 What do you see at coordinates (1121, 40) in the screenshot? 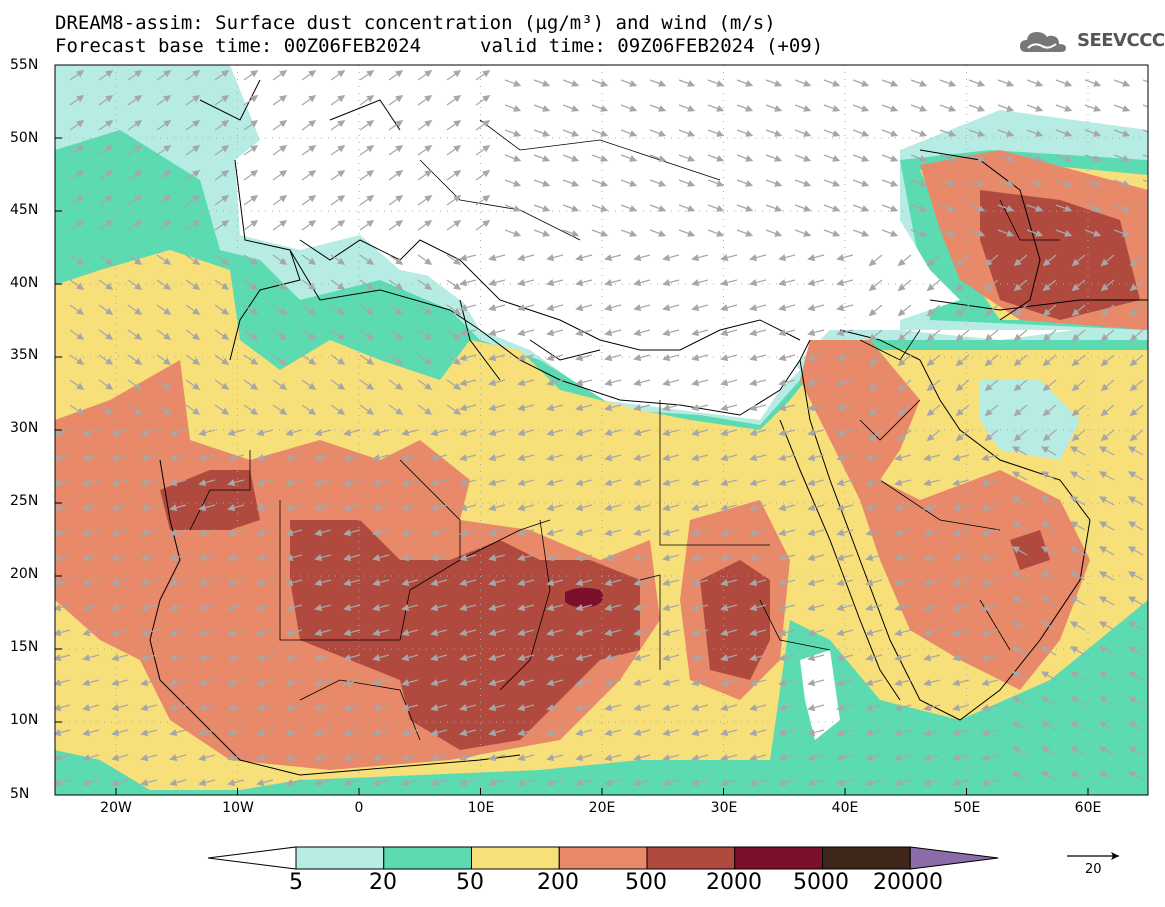
I see `logo-text: SEEVCCC` at bounding box center [1121, 40].